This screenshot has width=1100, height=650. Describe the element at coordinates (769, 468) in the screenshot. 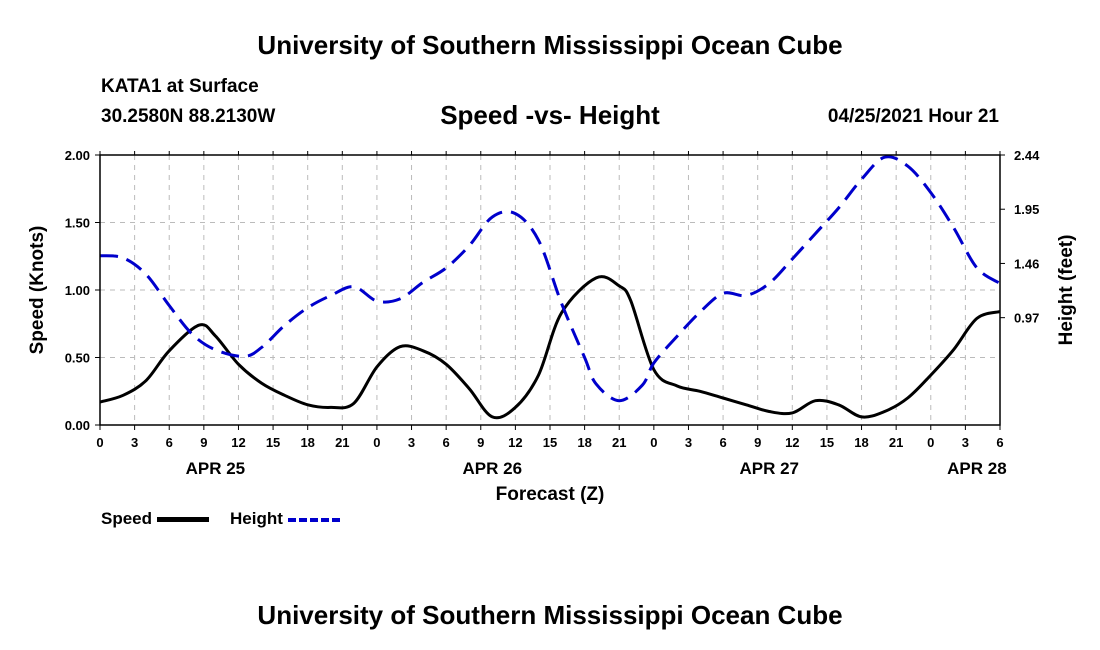

I see `day-label: APR 27` at that location.